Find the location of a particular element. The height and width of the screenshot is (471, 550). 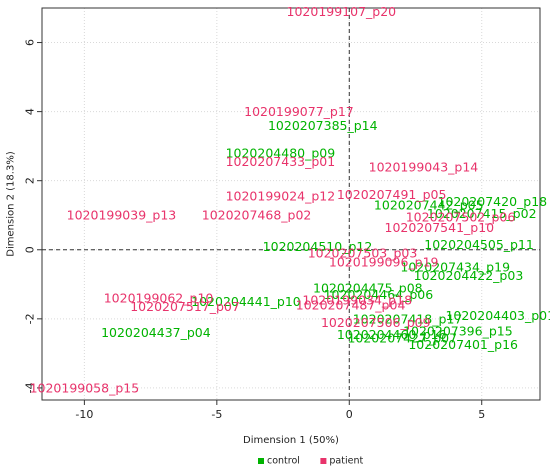

point-label-patient: 1020199039_p13 is located at coordinates (122, 215).